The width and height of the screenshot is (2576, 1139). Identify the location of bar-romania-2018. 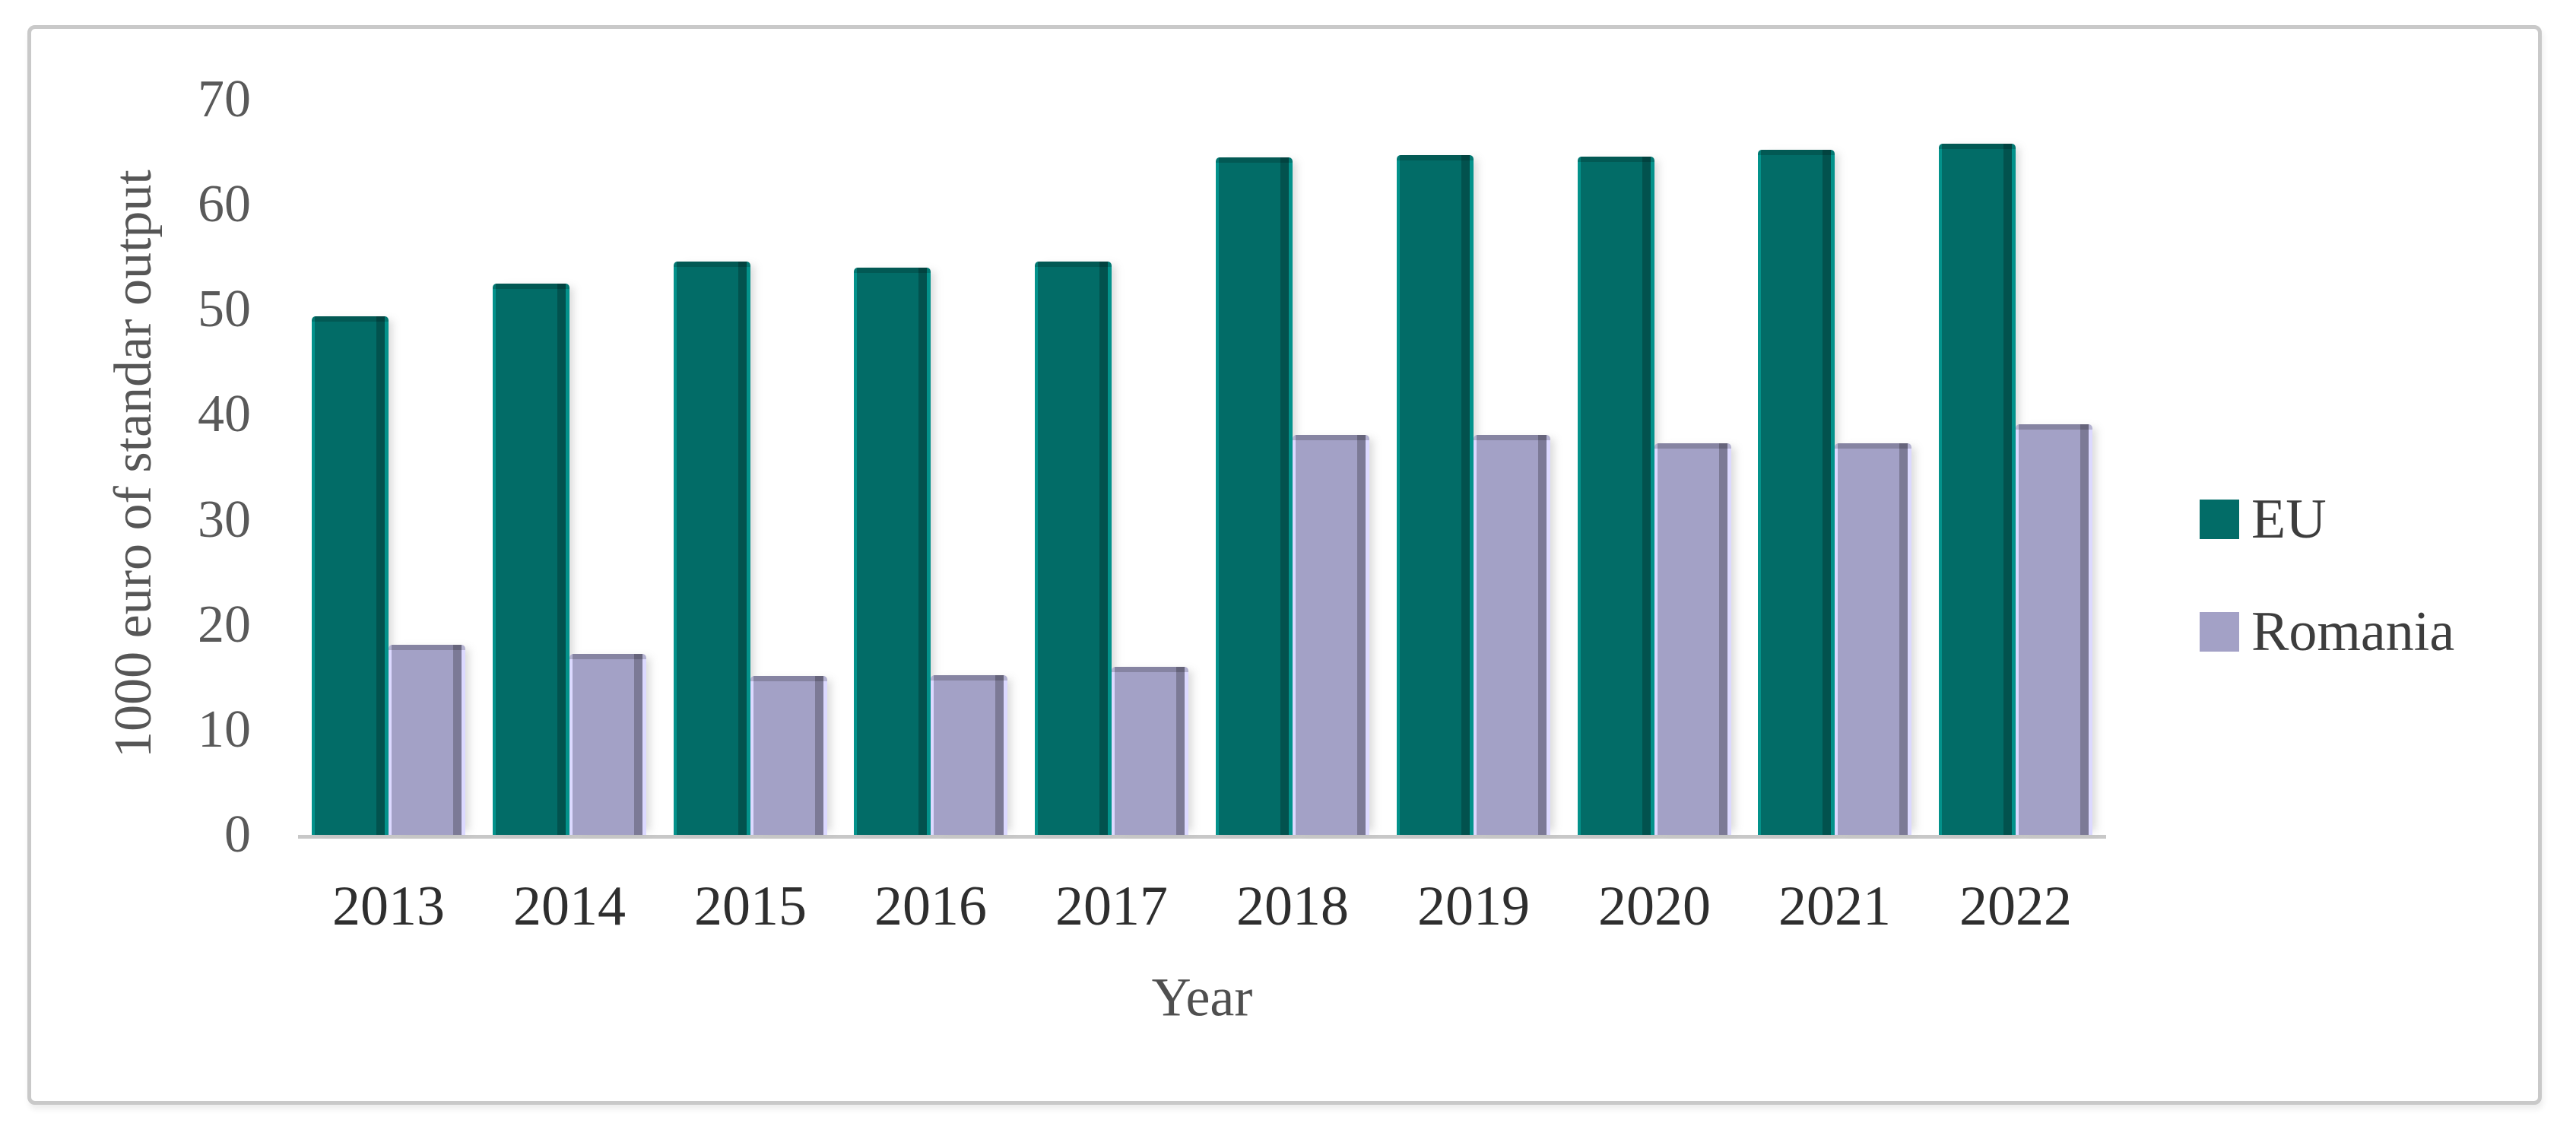
(1331, 635).